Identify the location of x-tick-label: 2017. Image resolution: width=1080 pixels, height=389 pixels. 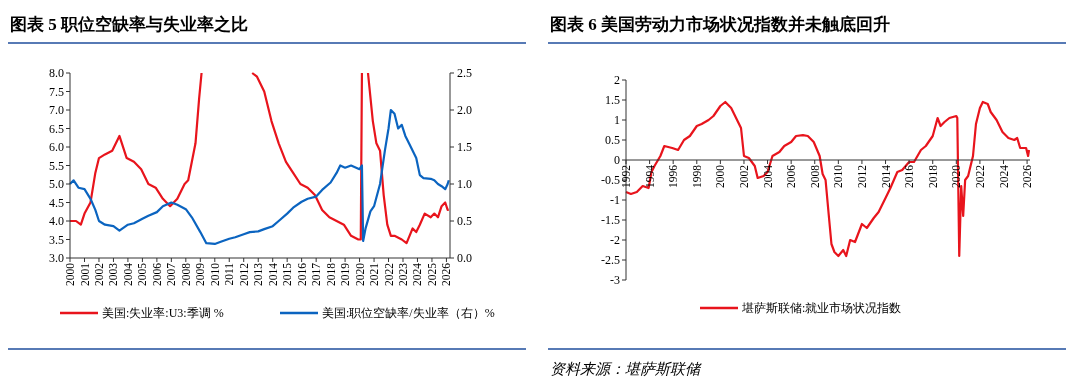
(316, 274).